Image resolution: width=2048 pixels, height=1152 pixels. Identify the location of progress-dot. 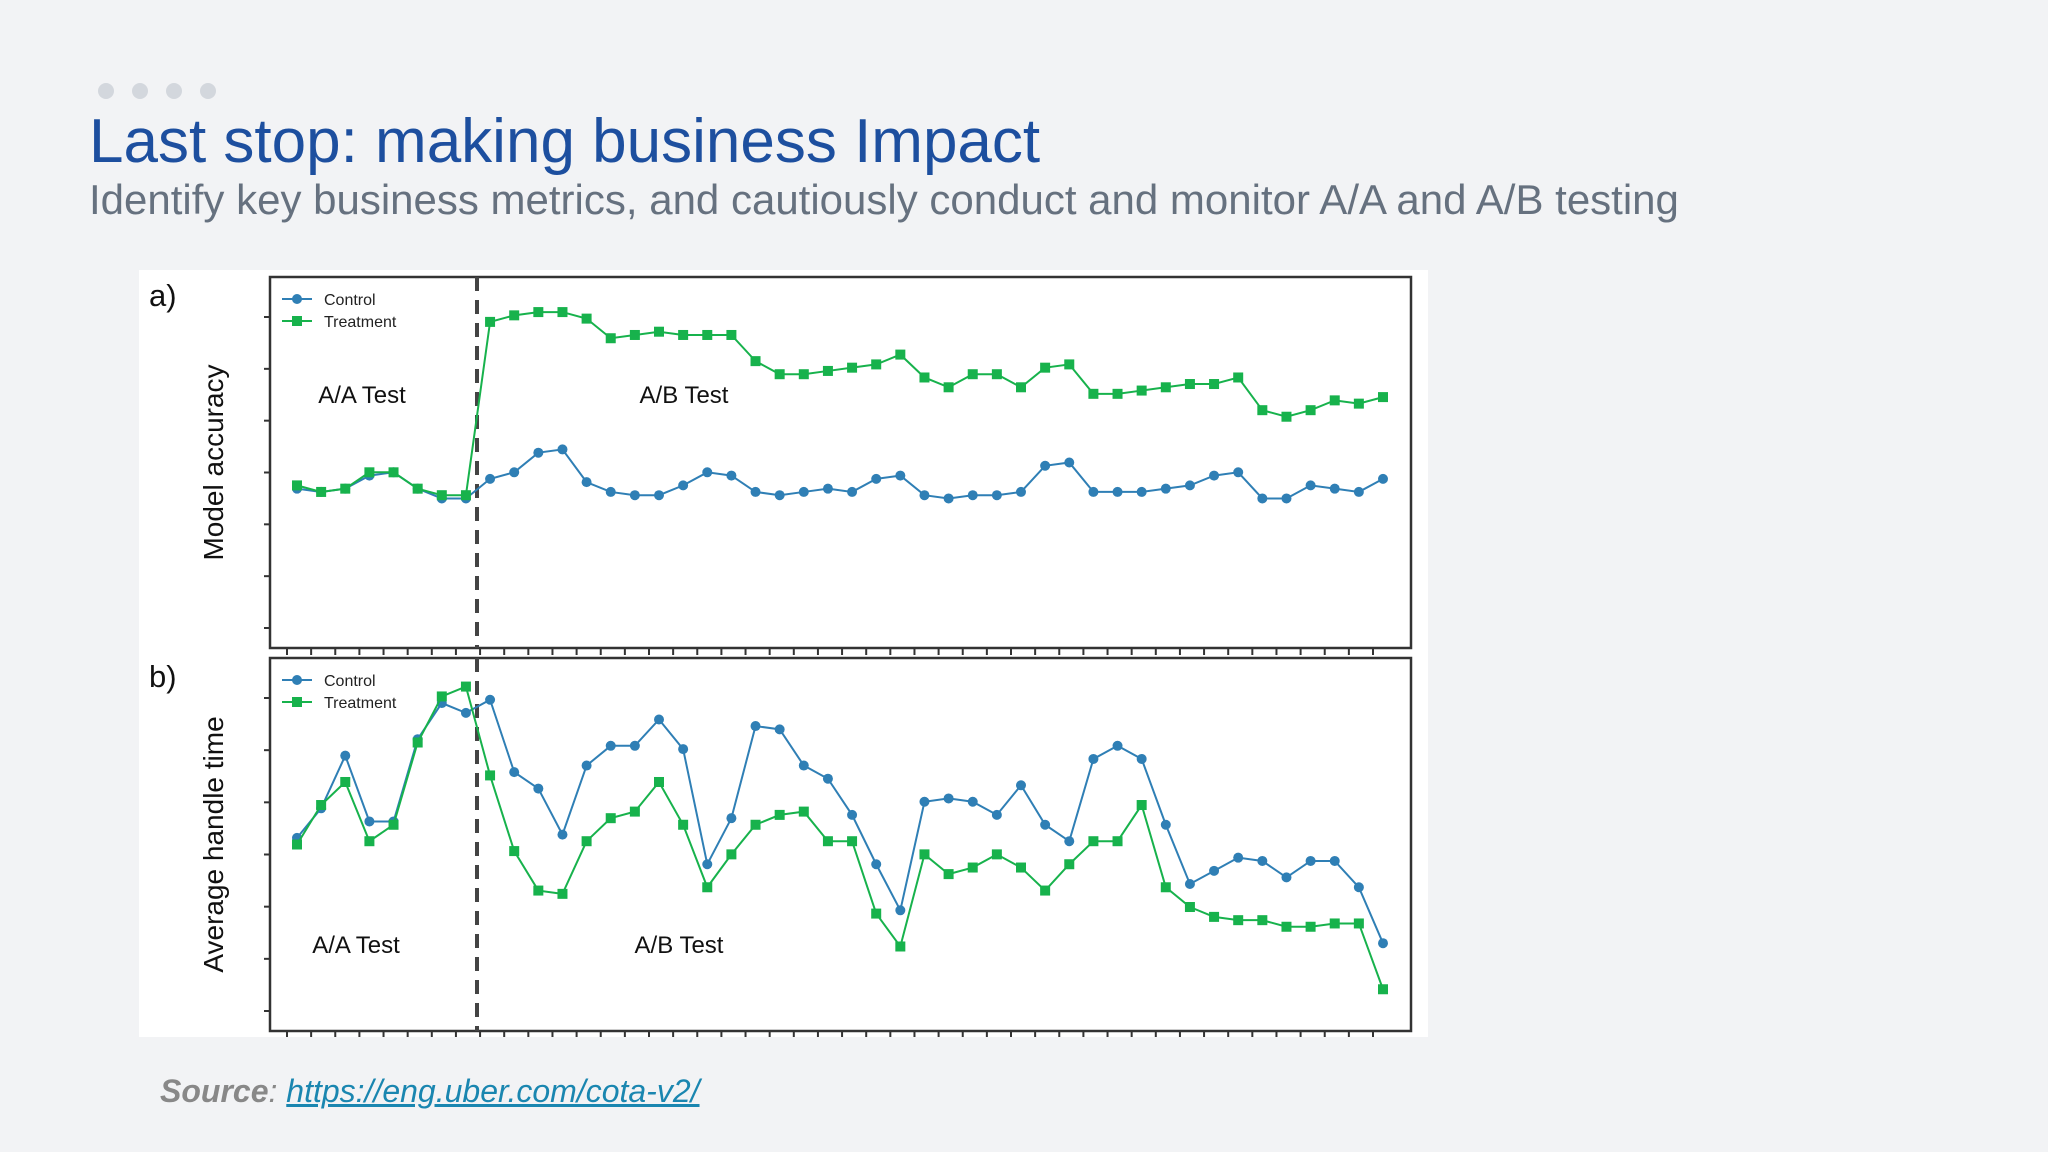
(106, 91).